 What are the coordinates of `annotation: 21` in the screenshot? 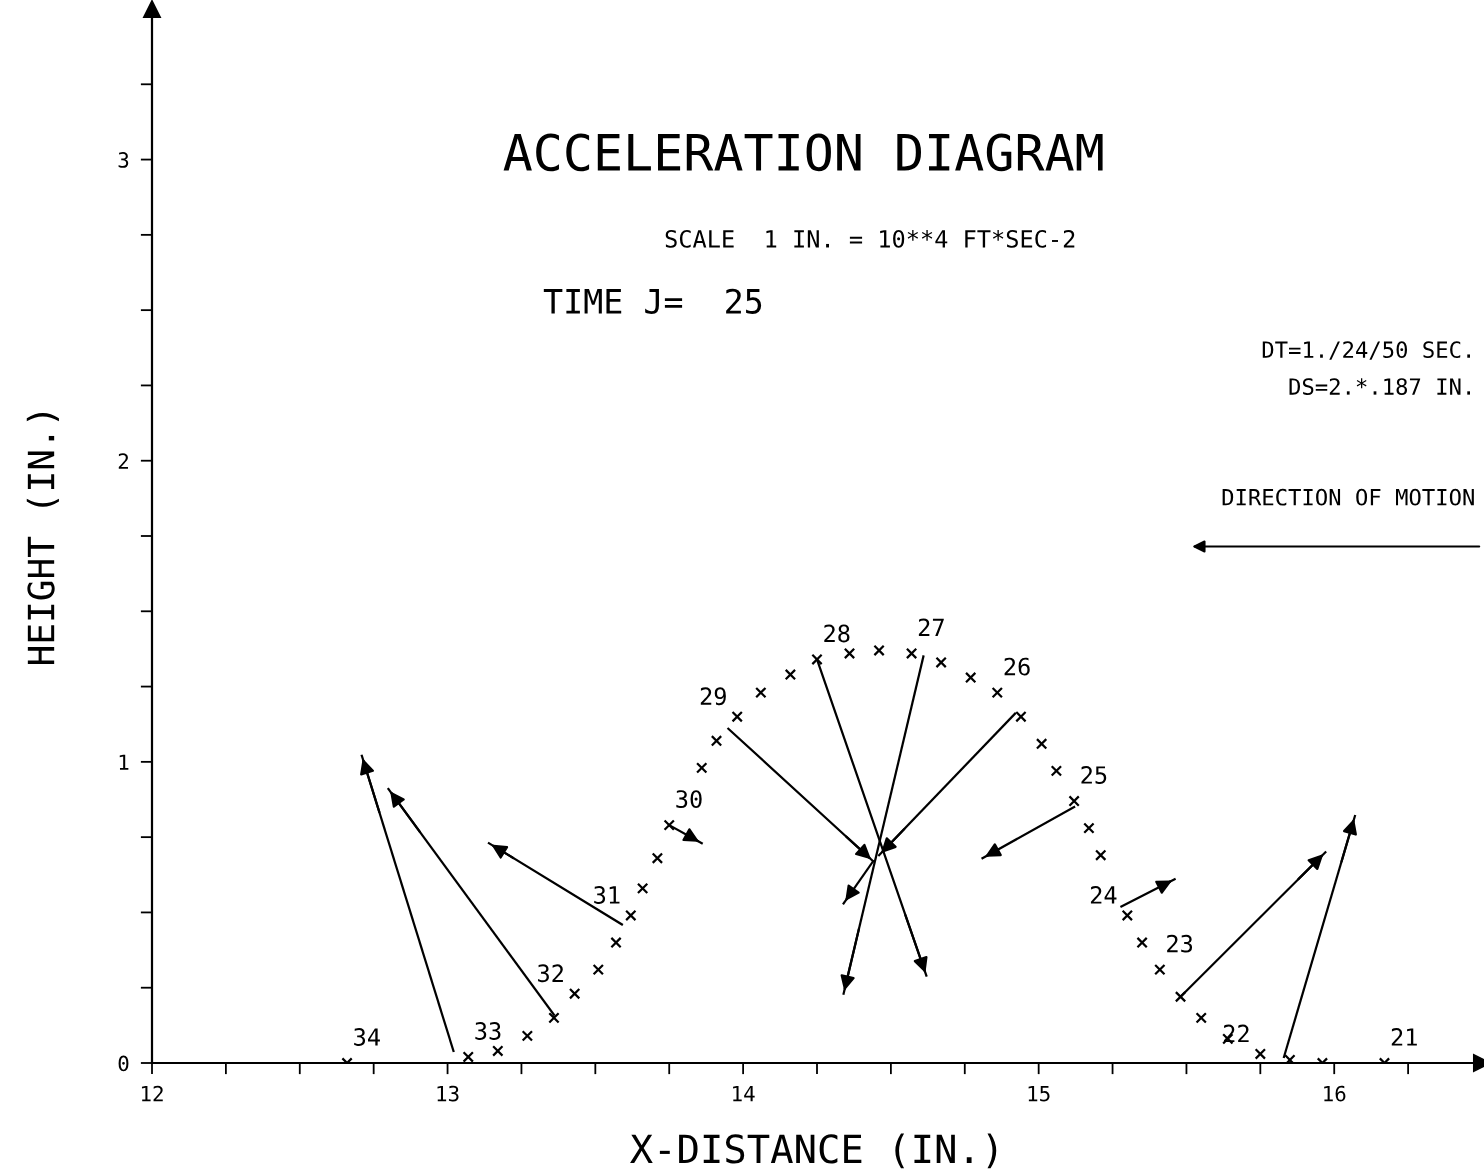 It's located at (1404, 1037).